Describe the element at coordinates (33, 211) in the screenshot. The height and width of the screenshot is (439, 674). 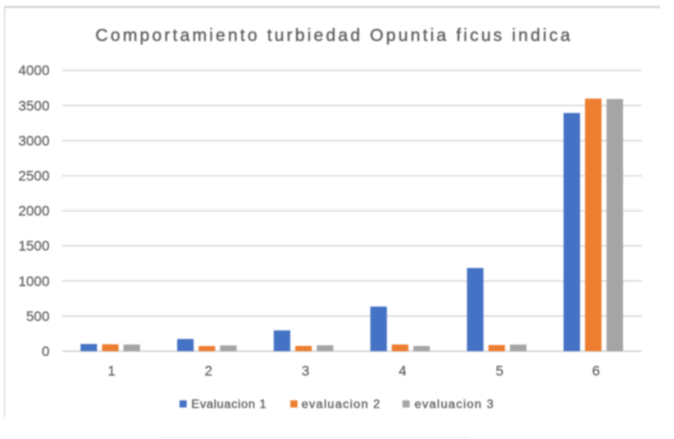
I see `svg-text: 2000` at that location.